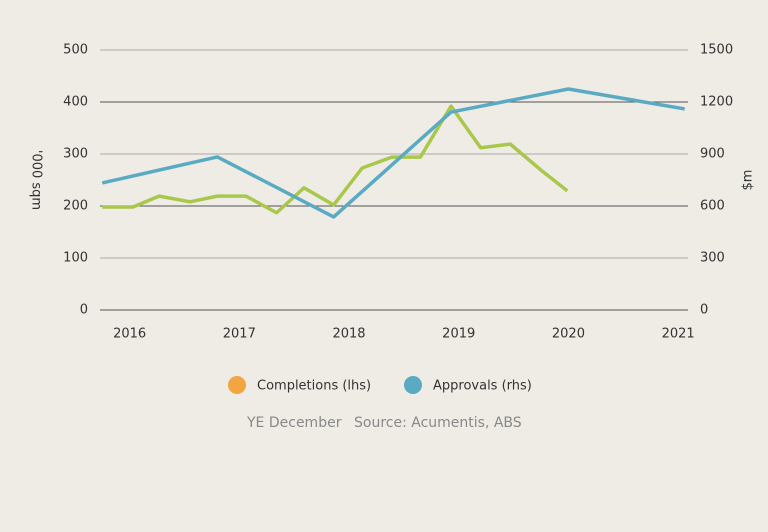 The image size is (768, 532). What do you see at coordinates (294, 423) in the screenshot?
I see `footnote: YE December` at bounding box center [294, 423].